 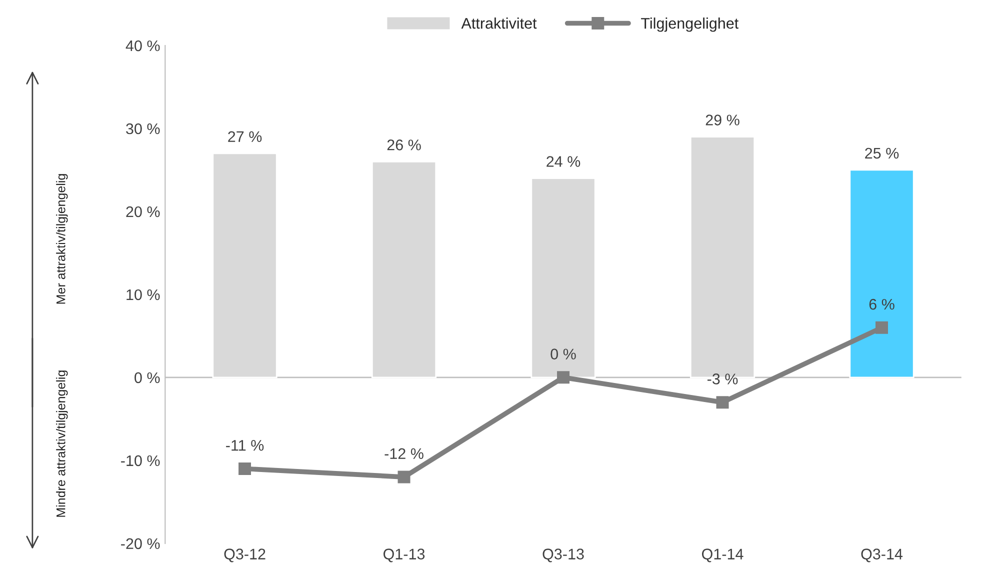 What do you see at coordinates (722, 379) in the screenshot?
I see `data-label: -3 %` at bounding box center [722, 379].